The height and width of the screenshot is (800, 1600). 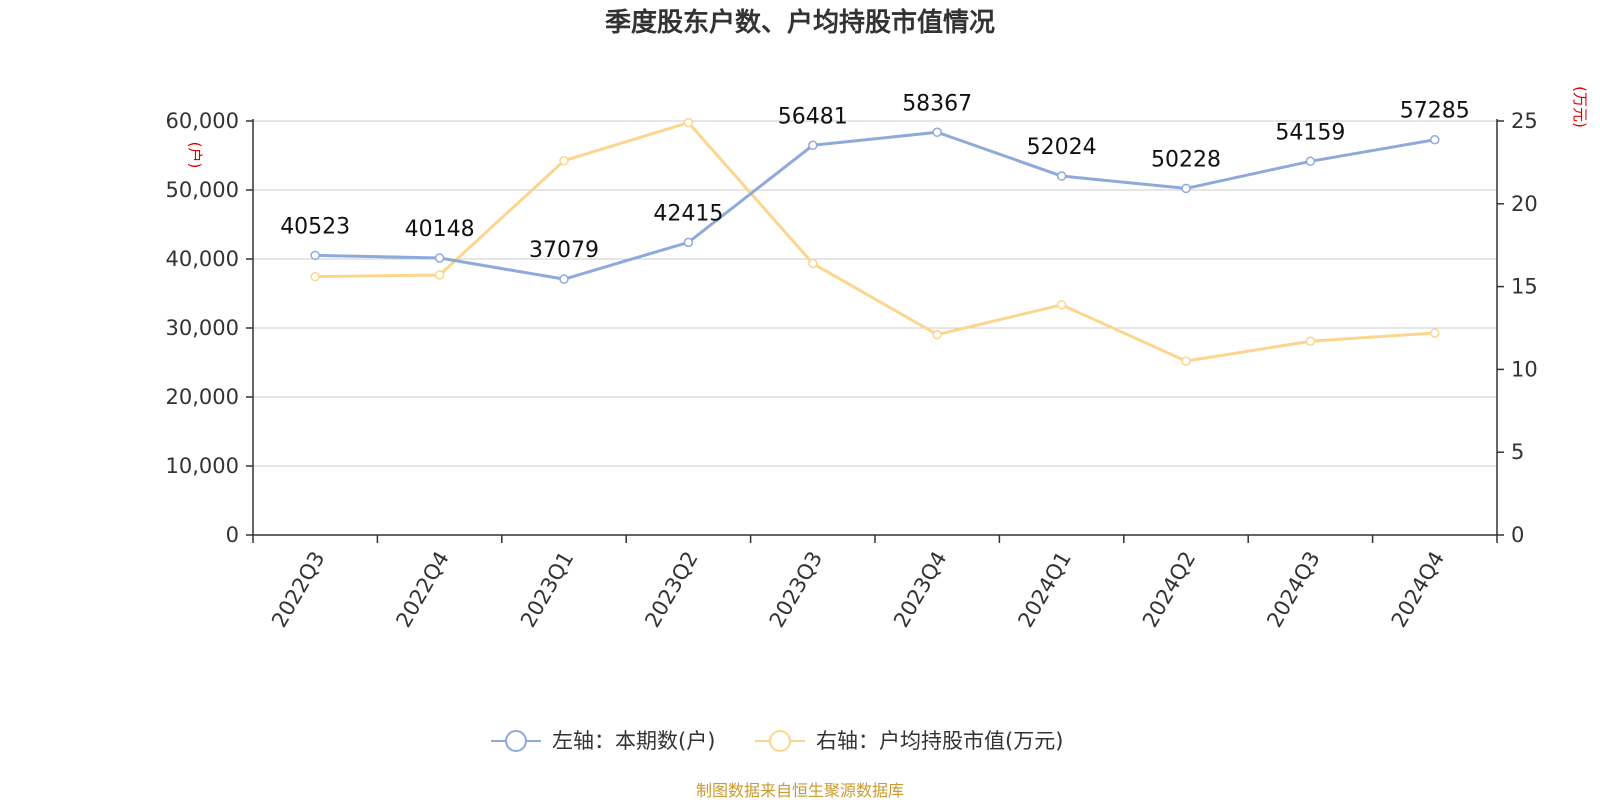 What do you see at coordinates (547, 589) in the screenshot?
I see `x-tick-label-2: 2023Q1` at bounding box center [547, 589].